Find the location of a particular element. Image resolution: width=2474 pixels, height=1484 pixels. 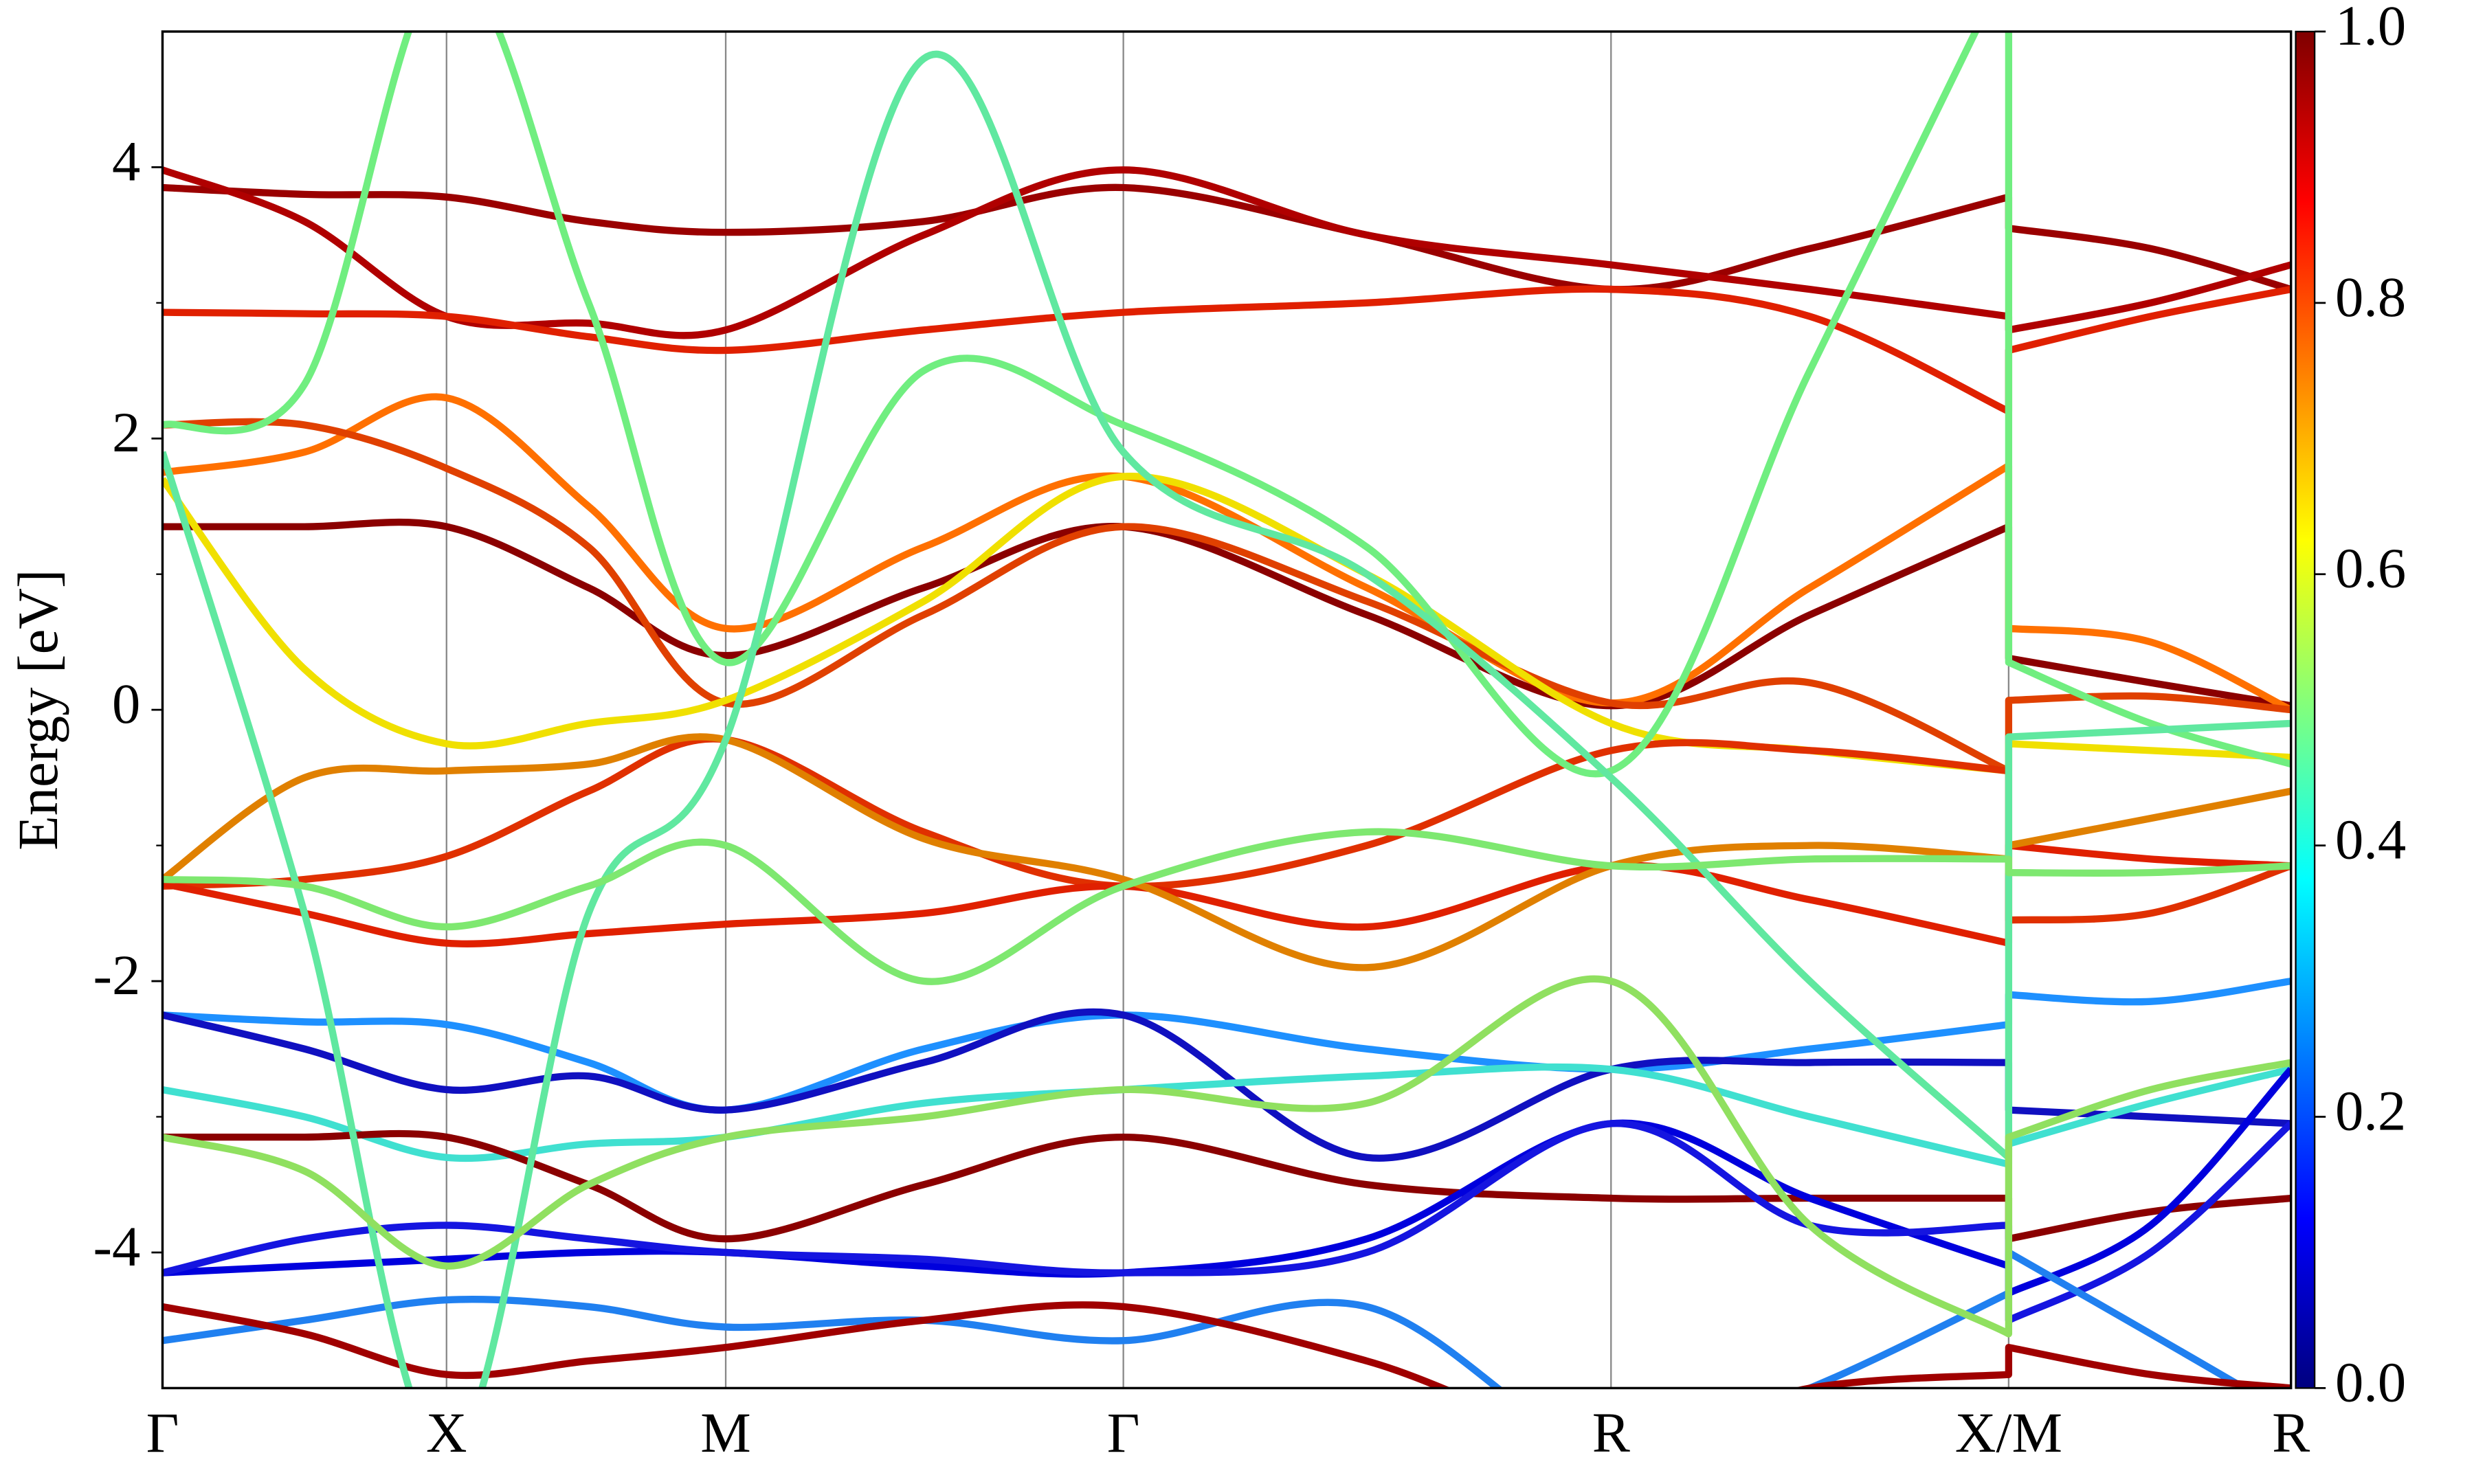

y-axis-label: Energy [eV] is located at coordinates (37, 710).